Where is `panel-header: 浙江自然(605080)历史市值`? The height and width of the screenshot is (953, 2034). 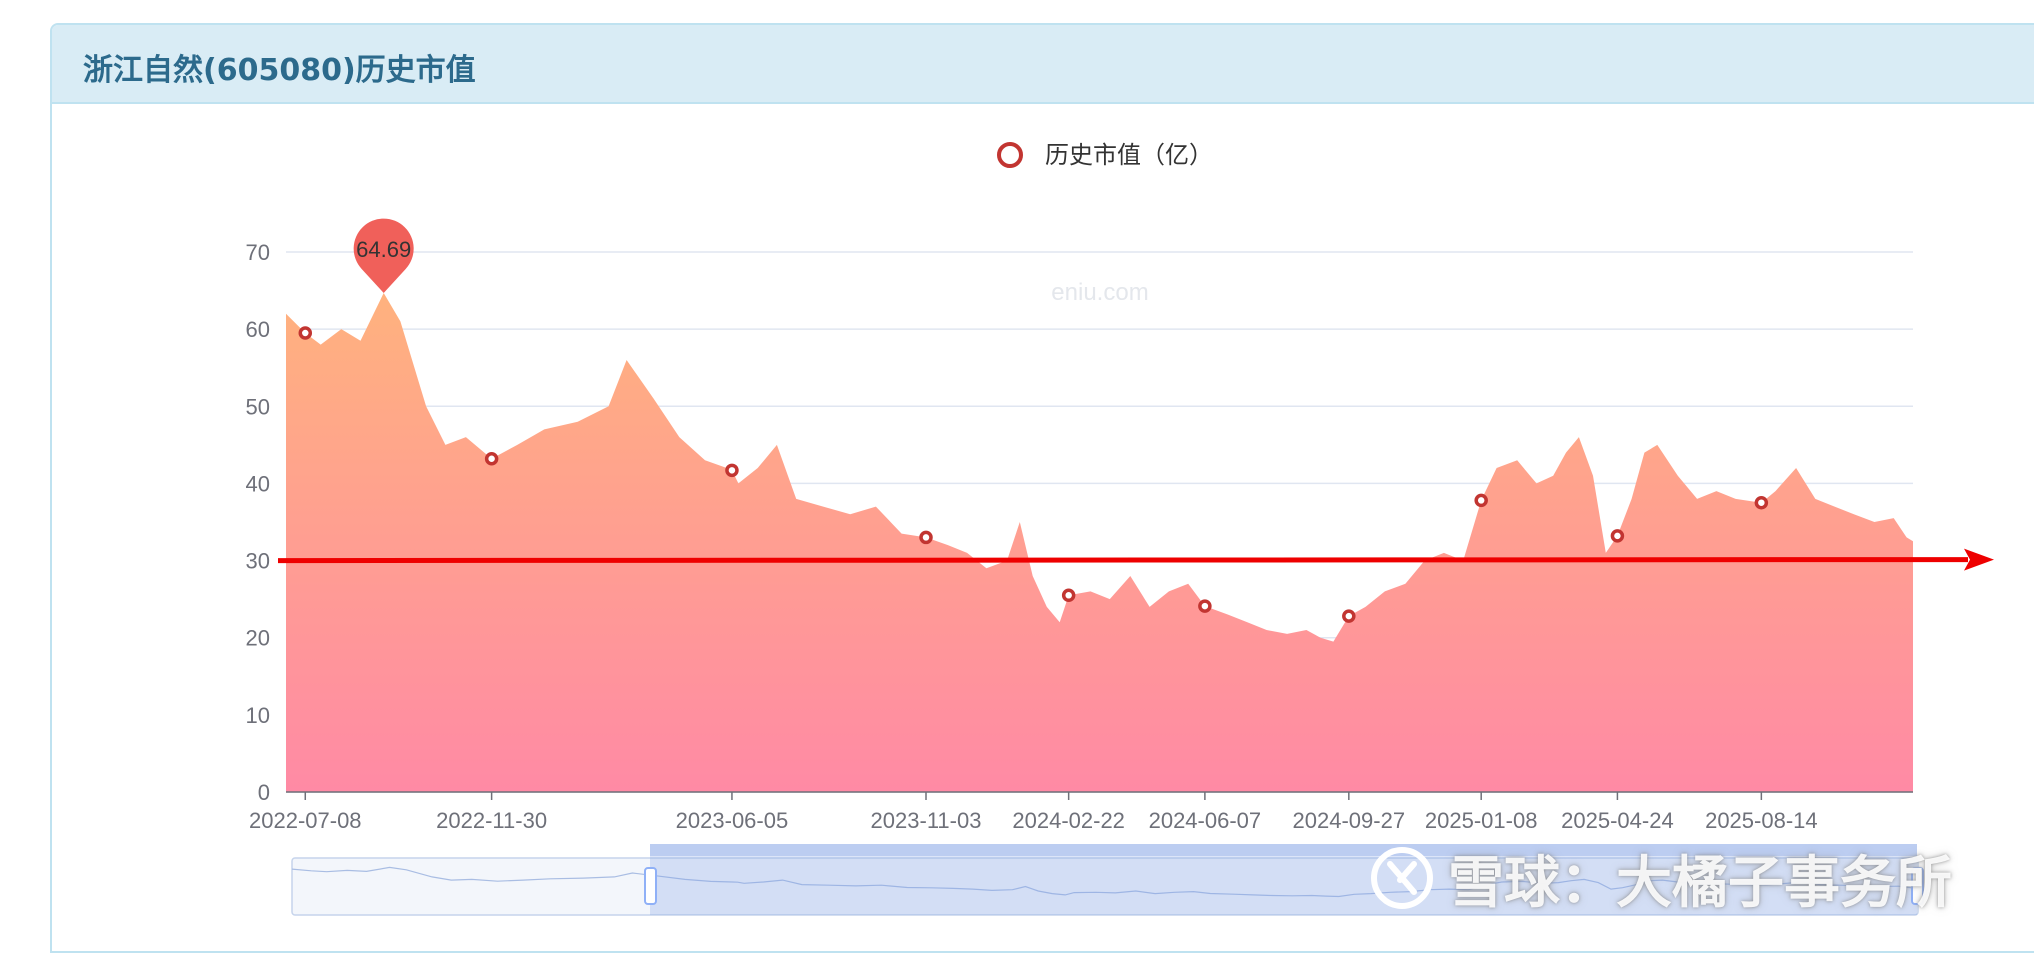 panel-header: 浙江自然(605080)历史市值 is located at coordinates (1043, 64).